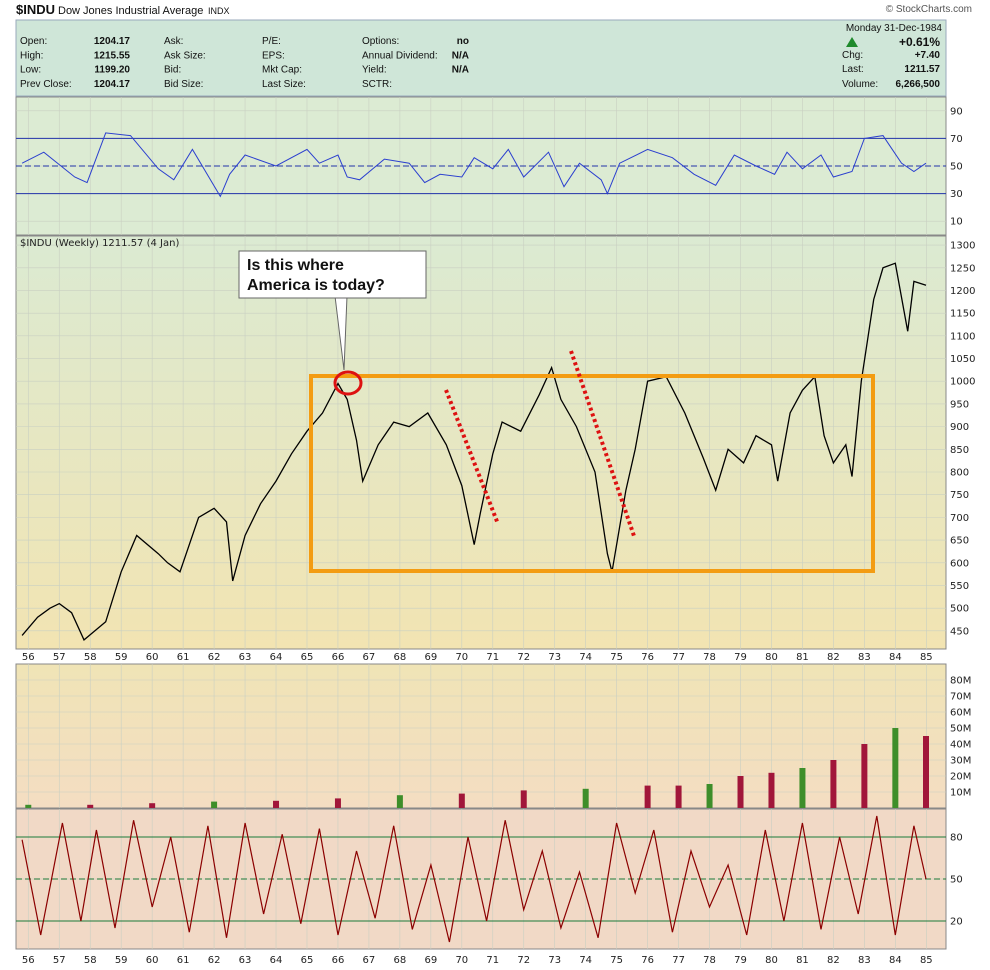  Describe the element at coordinates (771, 960) in the screenshot. I see `x-tick-label: 80` at that location.